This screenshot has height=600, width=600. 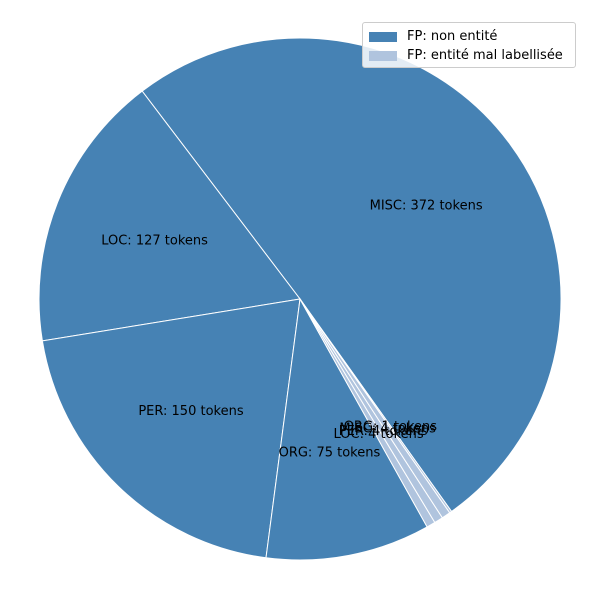 I want to click on slice-label-per-2: PER: 150 tokens, so click(x=190, y=411).